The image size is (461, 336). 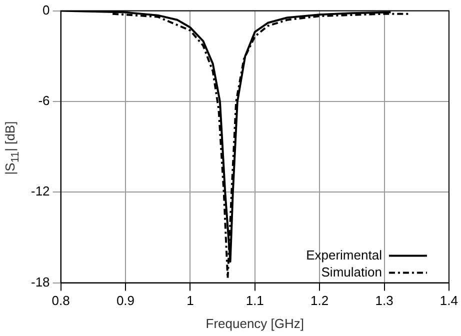 I want to click on y-tick-label: -12, so click(x=40, y=191).